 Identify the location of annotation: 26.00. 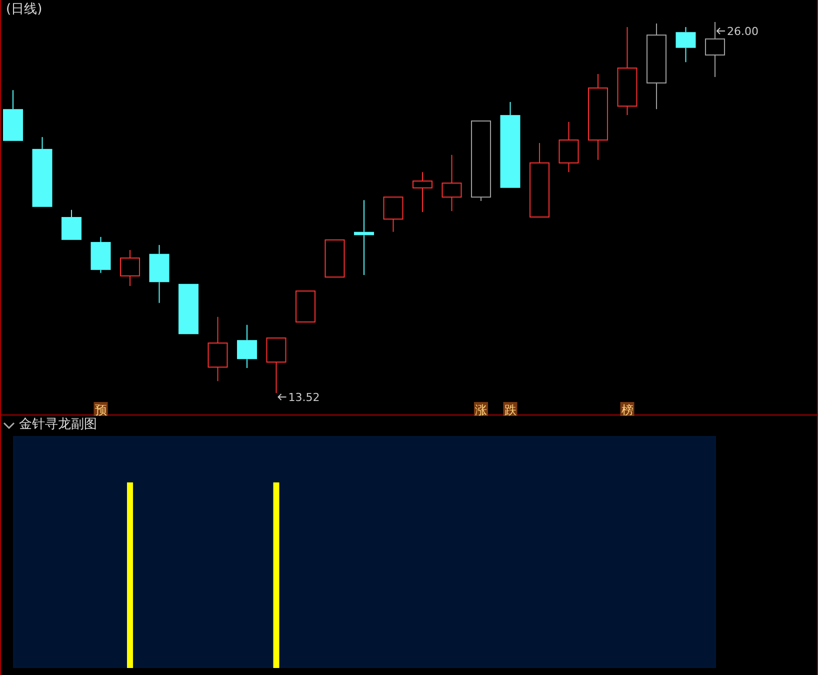
(742, 31).